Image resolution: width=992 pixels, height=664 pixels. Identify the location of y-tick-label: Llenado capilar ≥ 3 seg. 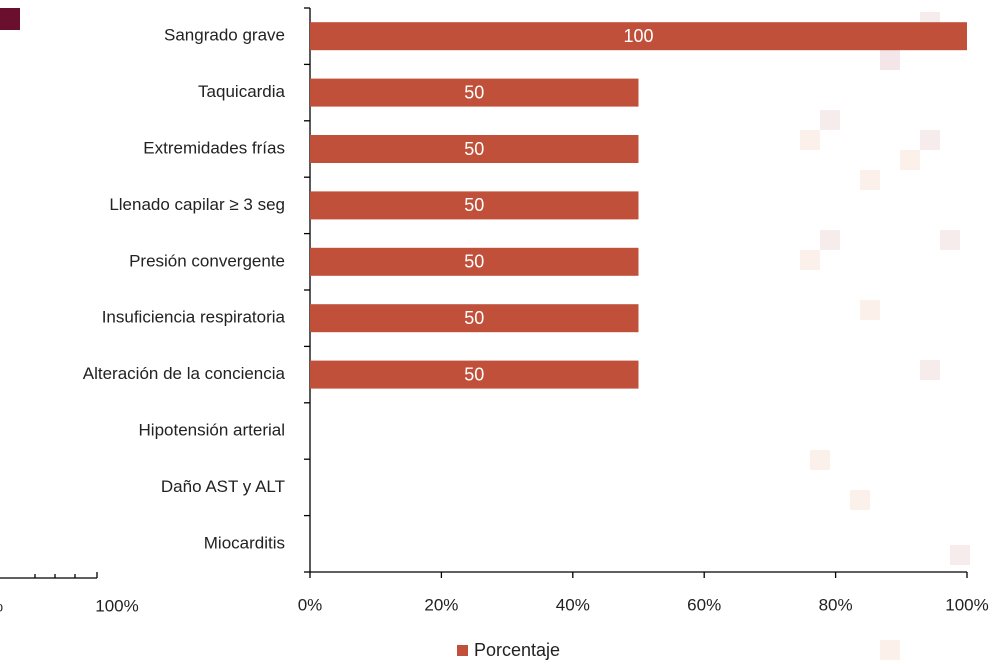
(197, 204).